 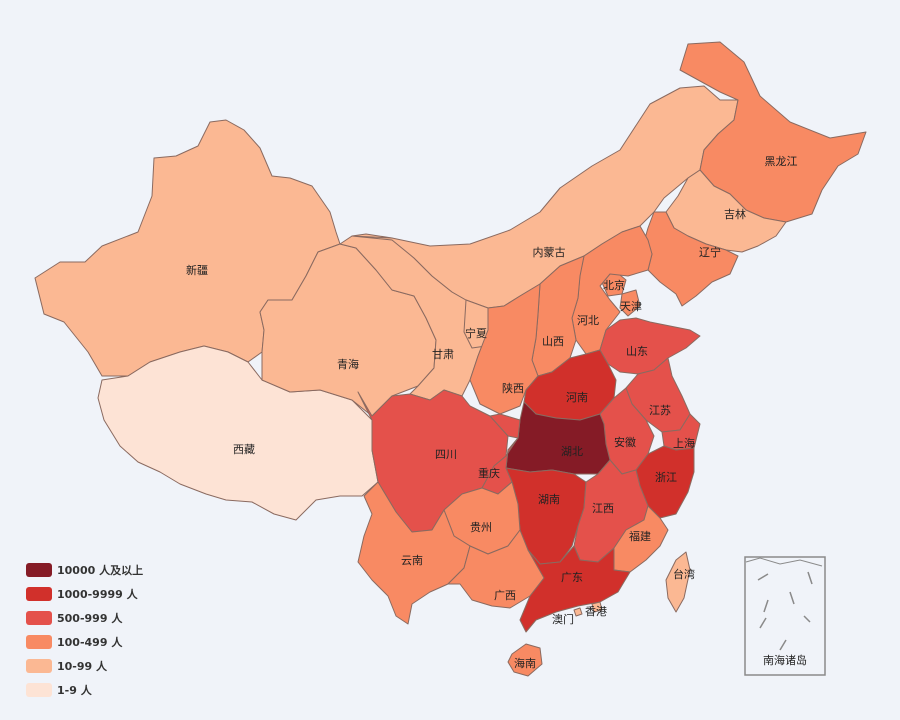 What do you see at coordinates (443, 354) in the screenshot?
I see `province-label: 甘肃` at bounding box center [443, 354].